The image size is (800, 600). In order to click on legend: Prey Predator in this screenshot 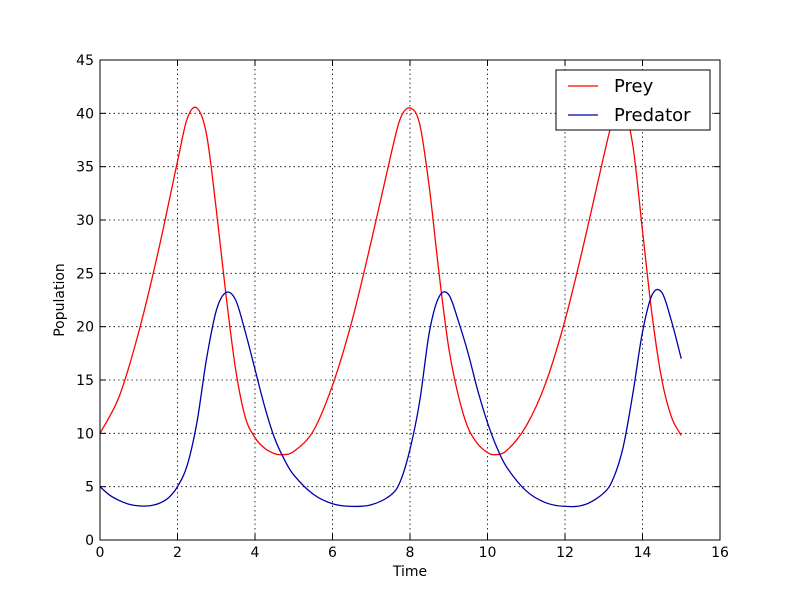, I will do `click(633, 100)`.